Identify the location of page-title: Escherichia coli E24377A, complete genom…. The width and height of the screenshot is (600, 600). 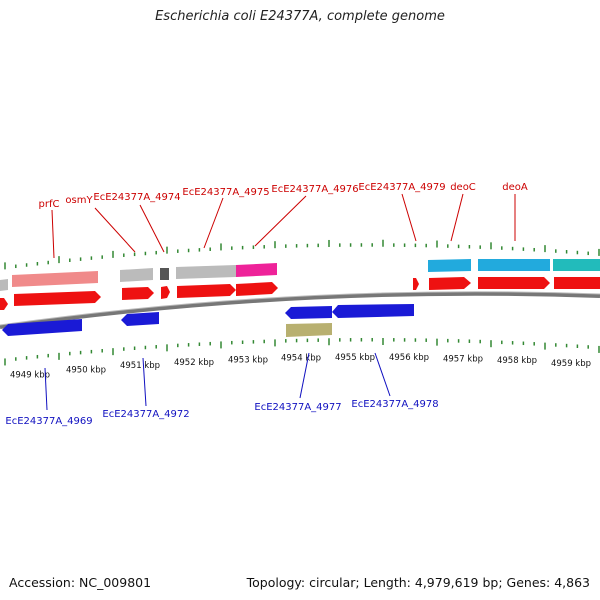
(300, 16).